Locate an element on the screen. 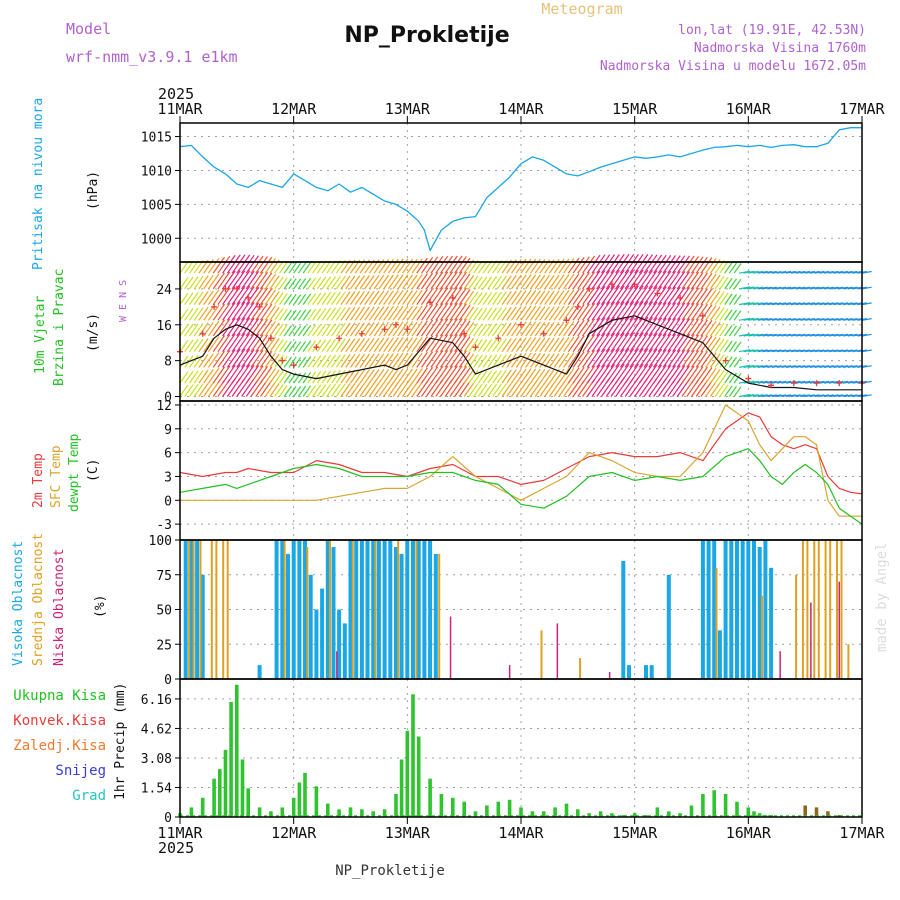 The width and height of the screenshot is (900, 900). y-tick-label: 1010 is located at coordinates (156, 171).